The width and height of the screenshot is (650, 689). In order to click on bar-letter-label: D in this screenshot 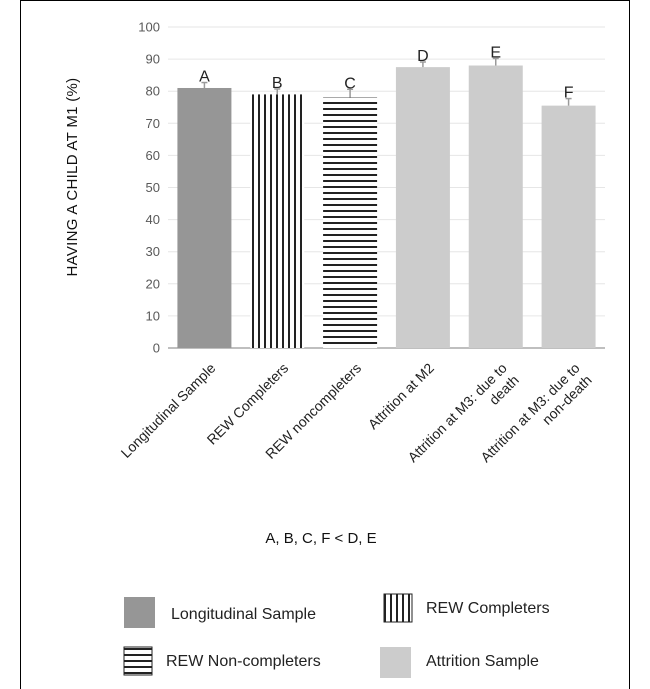, I will do `click(423, 56)`.